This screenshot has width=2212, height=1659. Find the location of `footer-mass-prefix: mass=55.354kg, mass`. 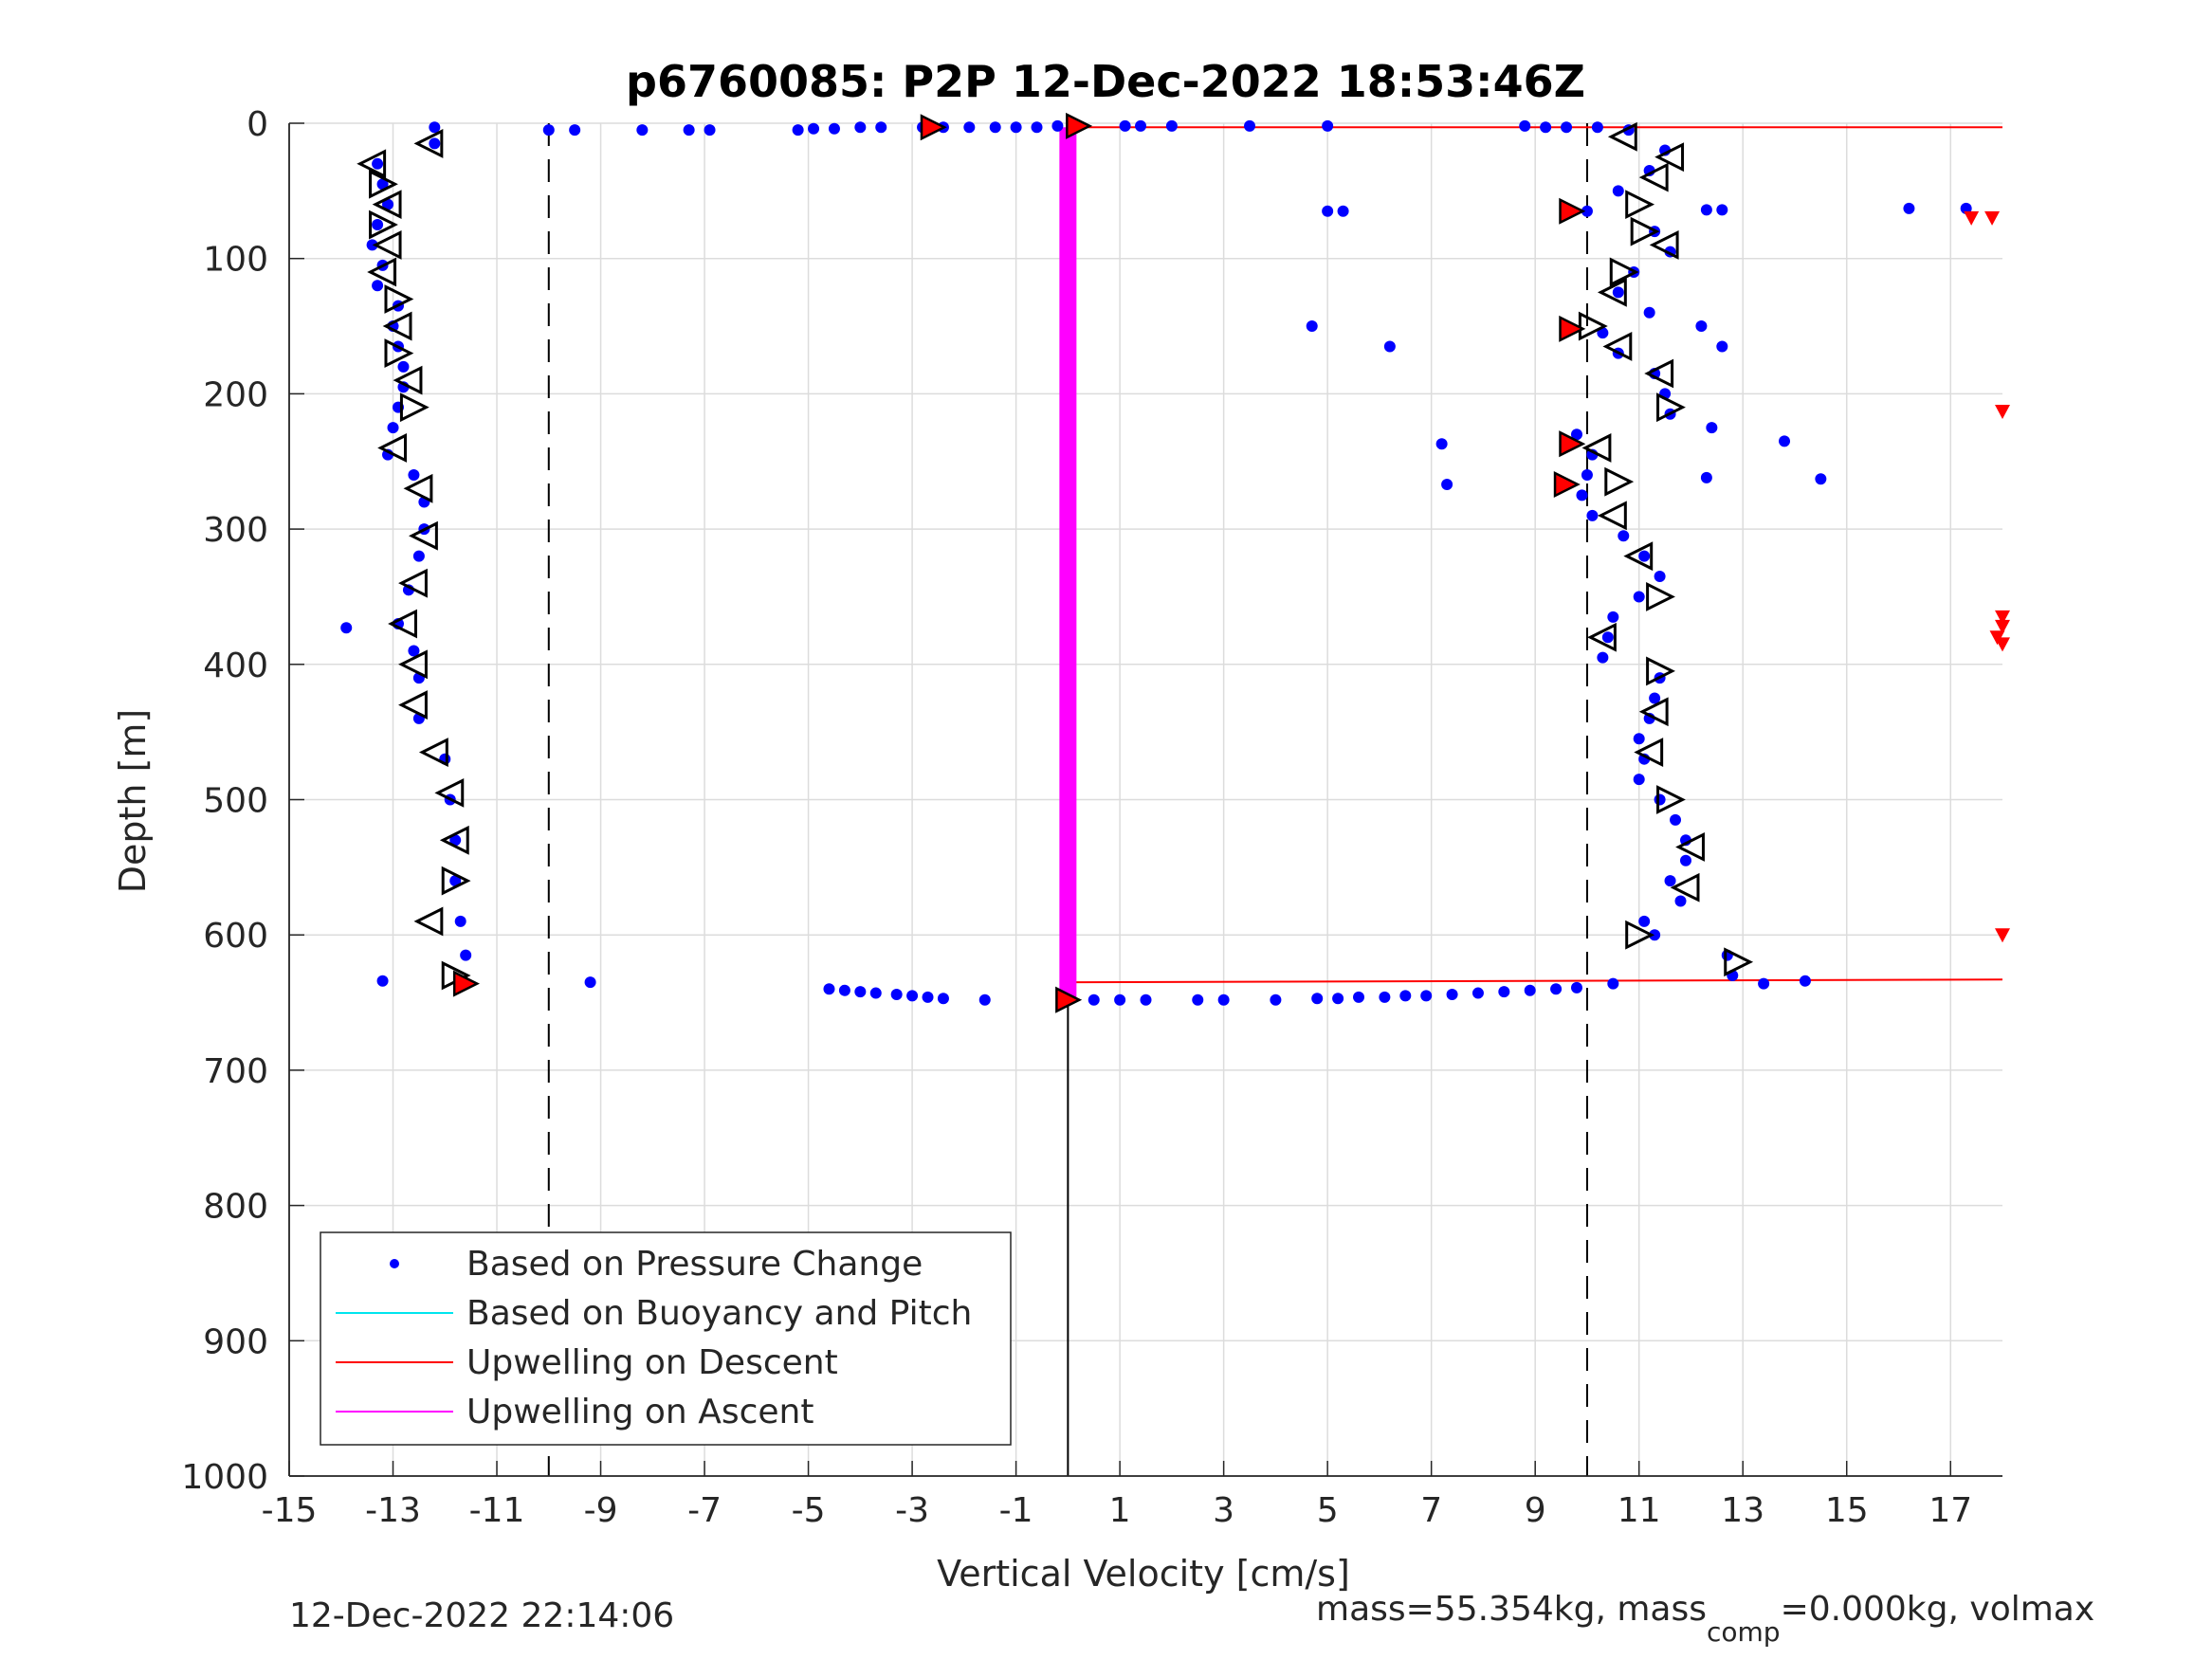

footer-mass-prefix: mass=55.354kg, mass is located at coordinates (1511, 1609).